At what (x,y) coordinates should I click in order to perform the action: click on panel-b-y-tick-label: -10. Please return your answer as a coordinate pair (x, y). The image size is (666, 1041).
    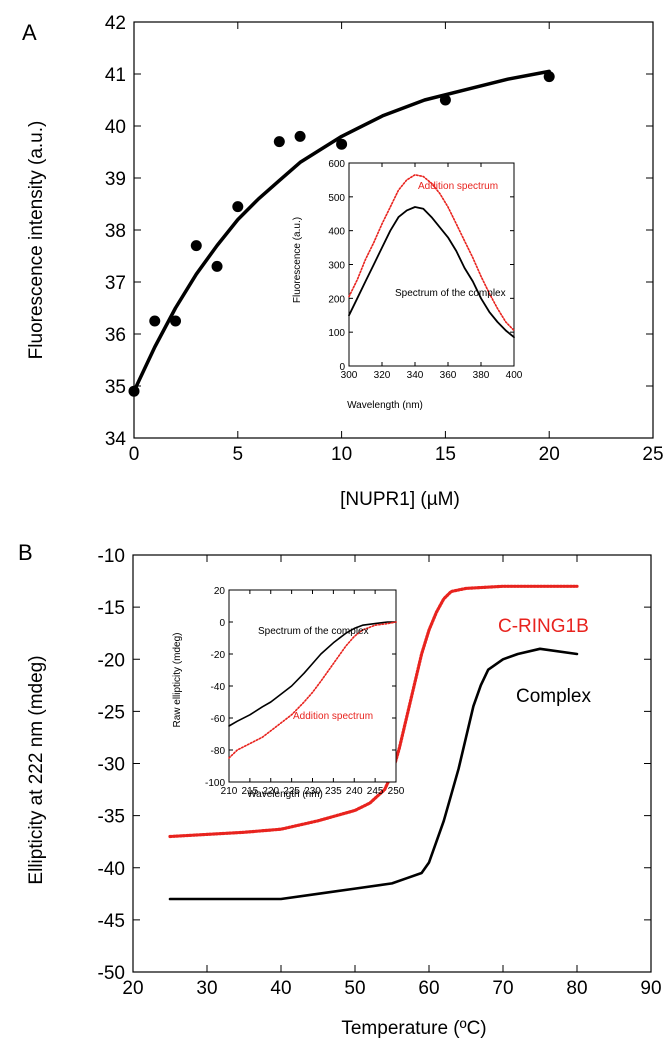
    Looking at the image, I should click on (111, 556).